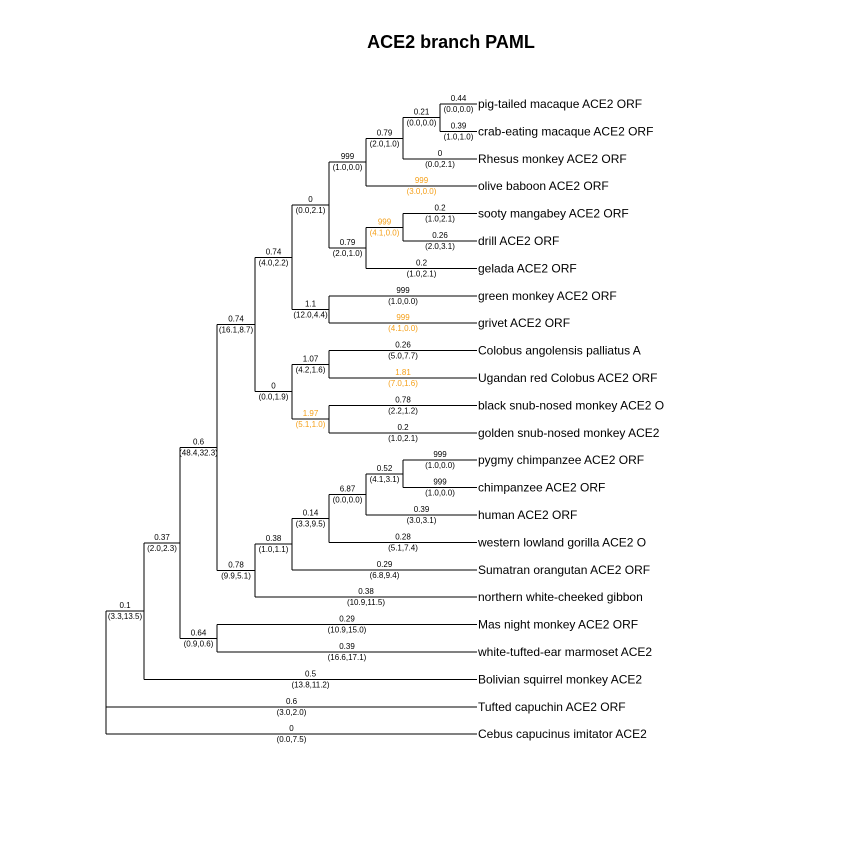 This screenshot has height=864, width=864. I want to click on omega-label-tufted-capuchin-ace2-orf: 0.6, so click(292, 701).